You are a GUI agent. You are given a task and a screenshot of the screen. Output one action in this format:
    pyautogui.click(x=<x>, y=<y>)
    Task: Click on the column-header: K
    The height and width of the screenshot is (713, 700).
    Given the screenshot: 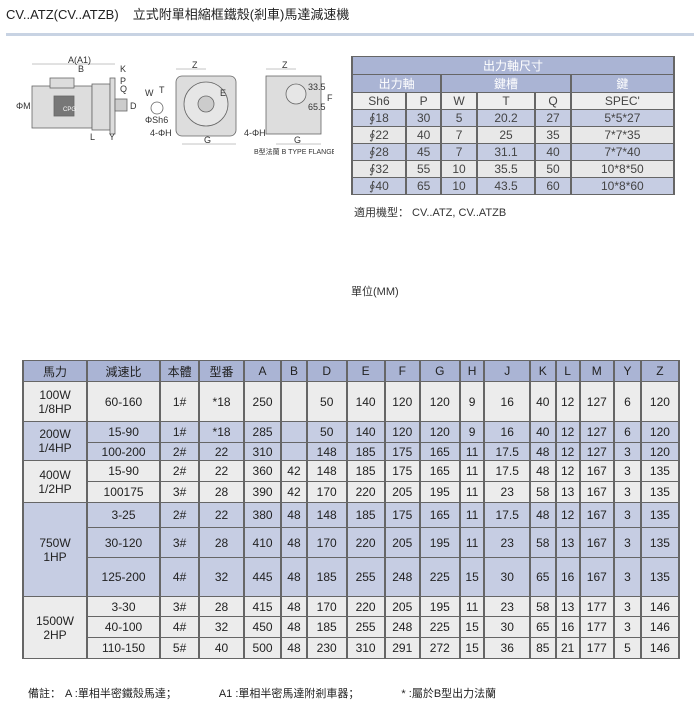 What is the action you would take?
    pyautogui.click(x=542, y=371)
    